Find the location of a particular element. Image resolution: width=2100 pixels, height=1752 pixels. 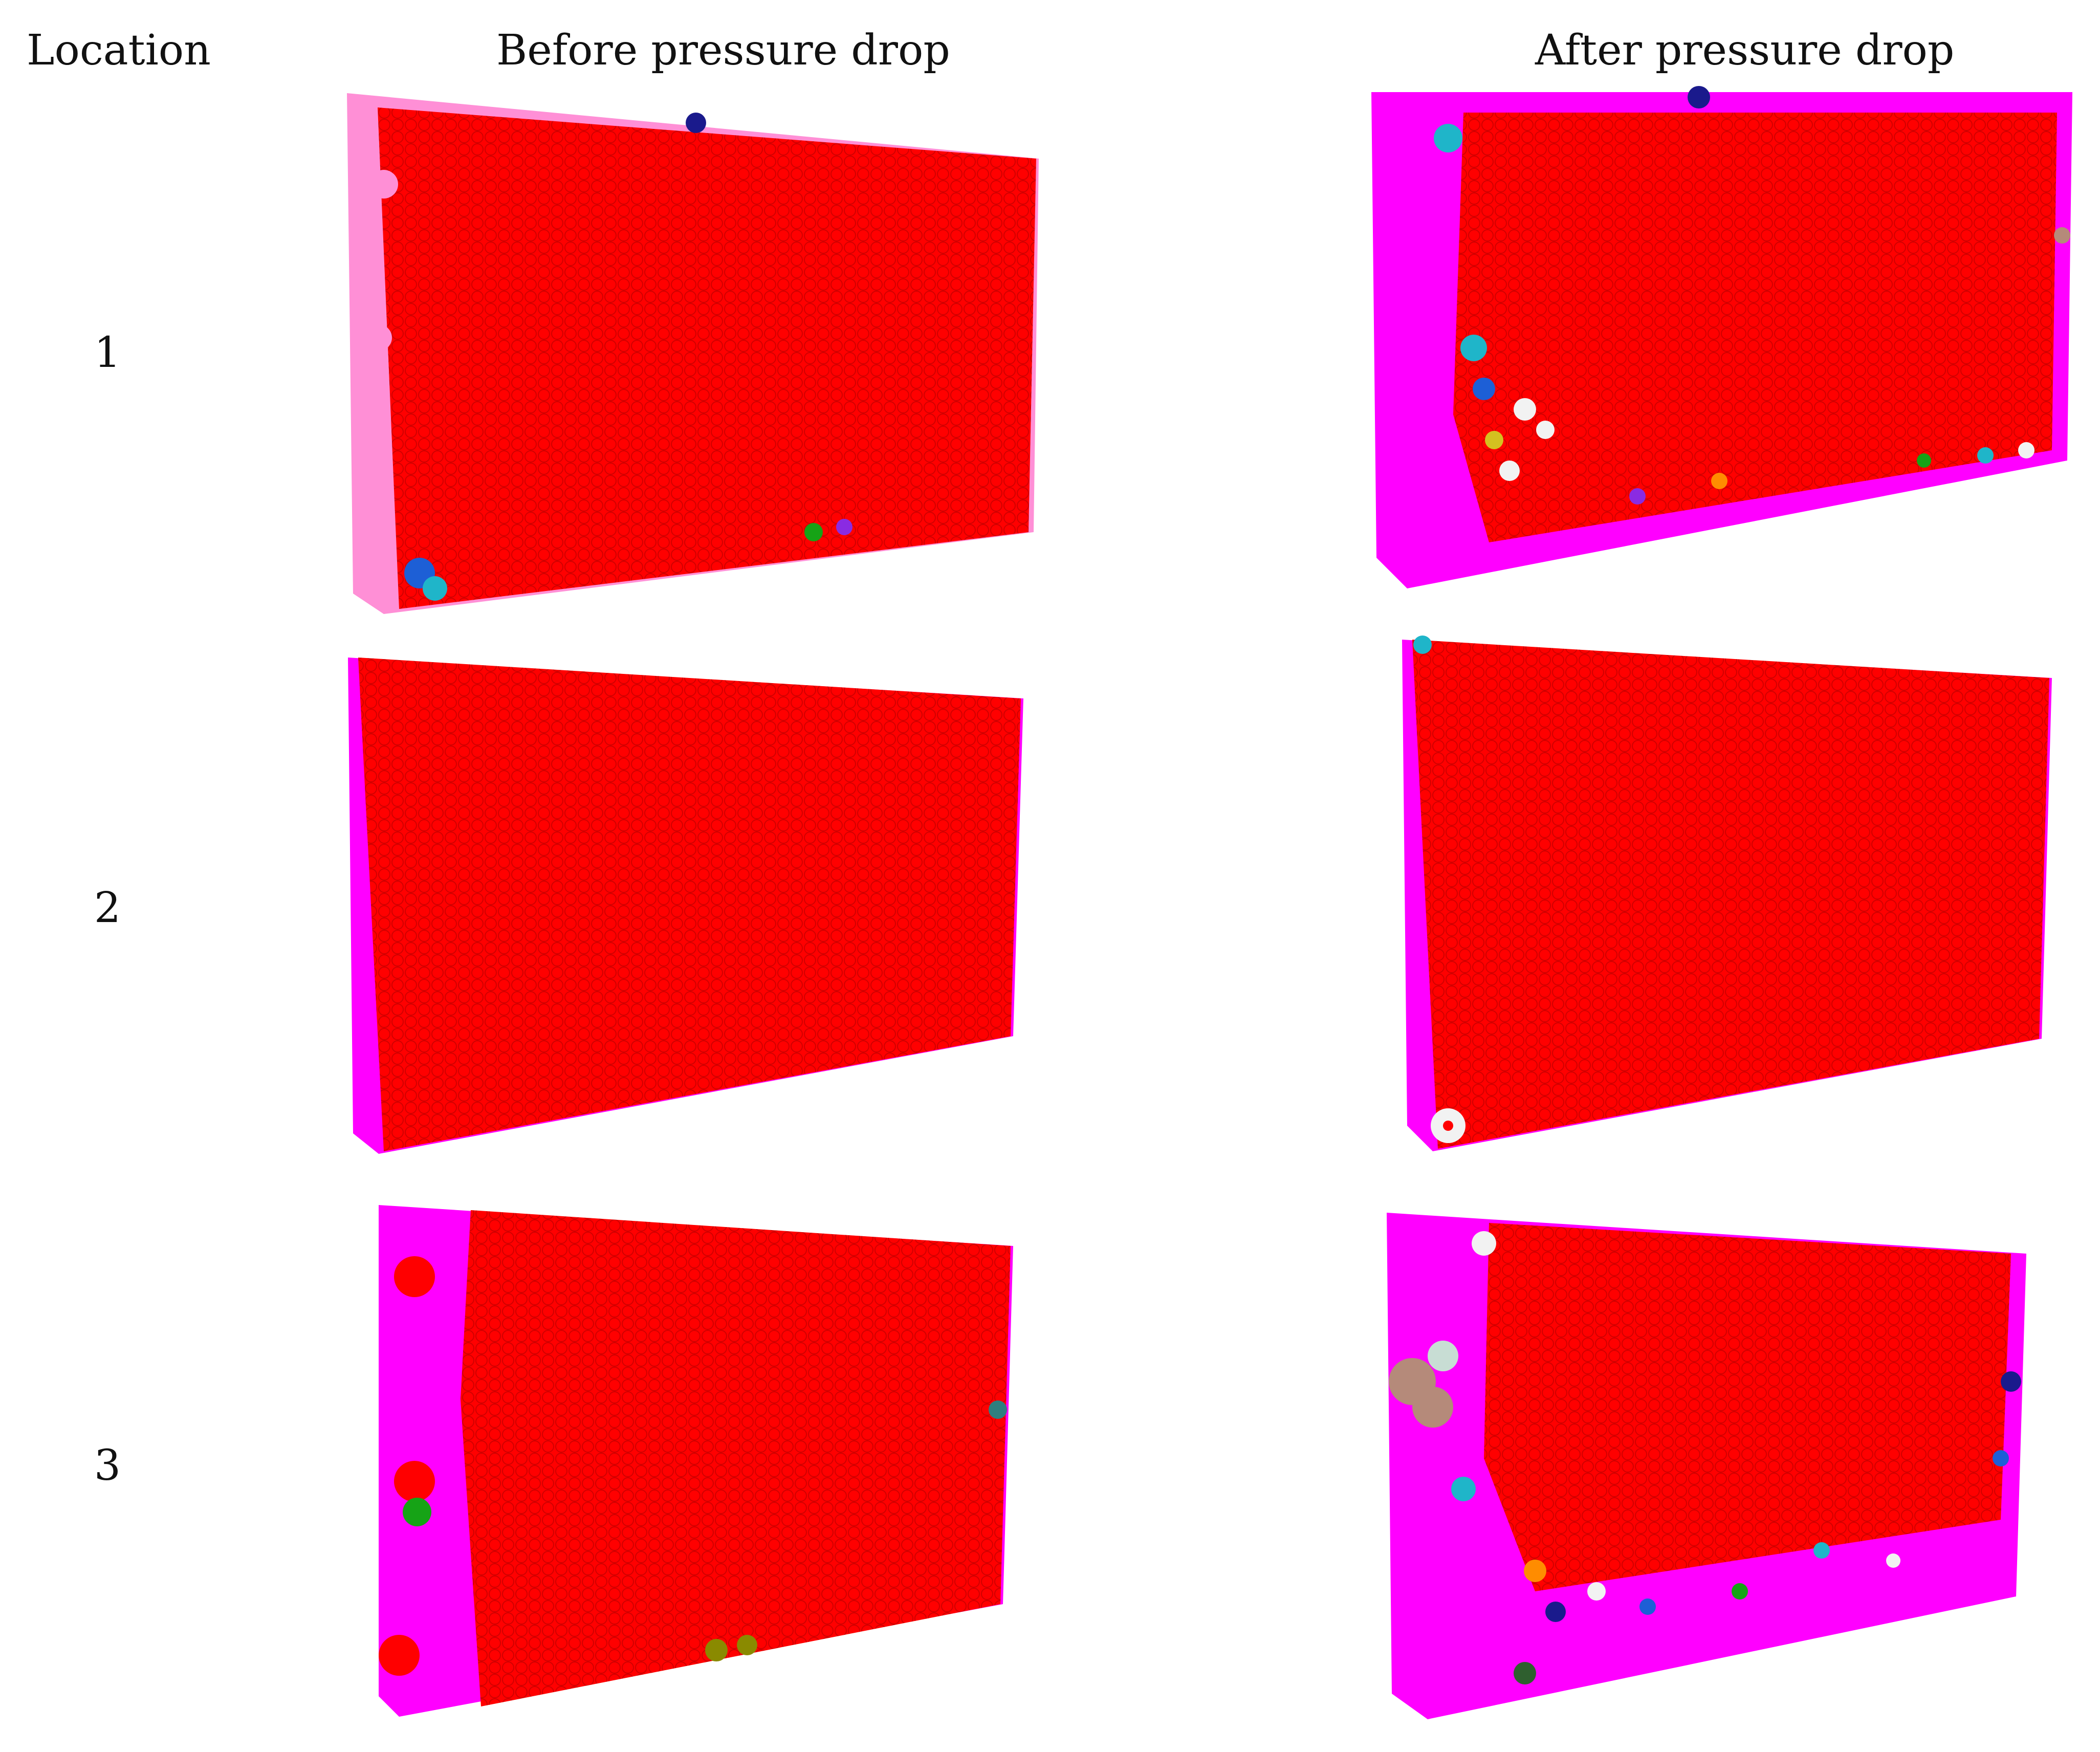

particle-slab-row1-before is located at coordinates (693, 353).